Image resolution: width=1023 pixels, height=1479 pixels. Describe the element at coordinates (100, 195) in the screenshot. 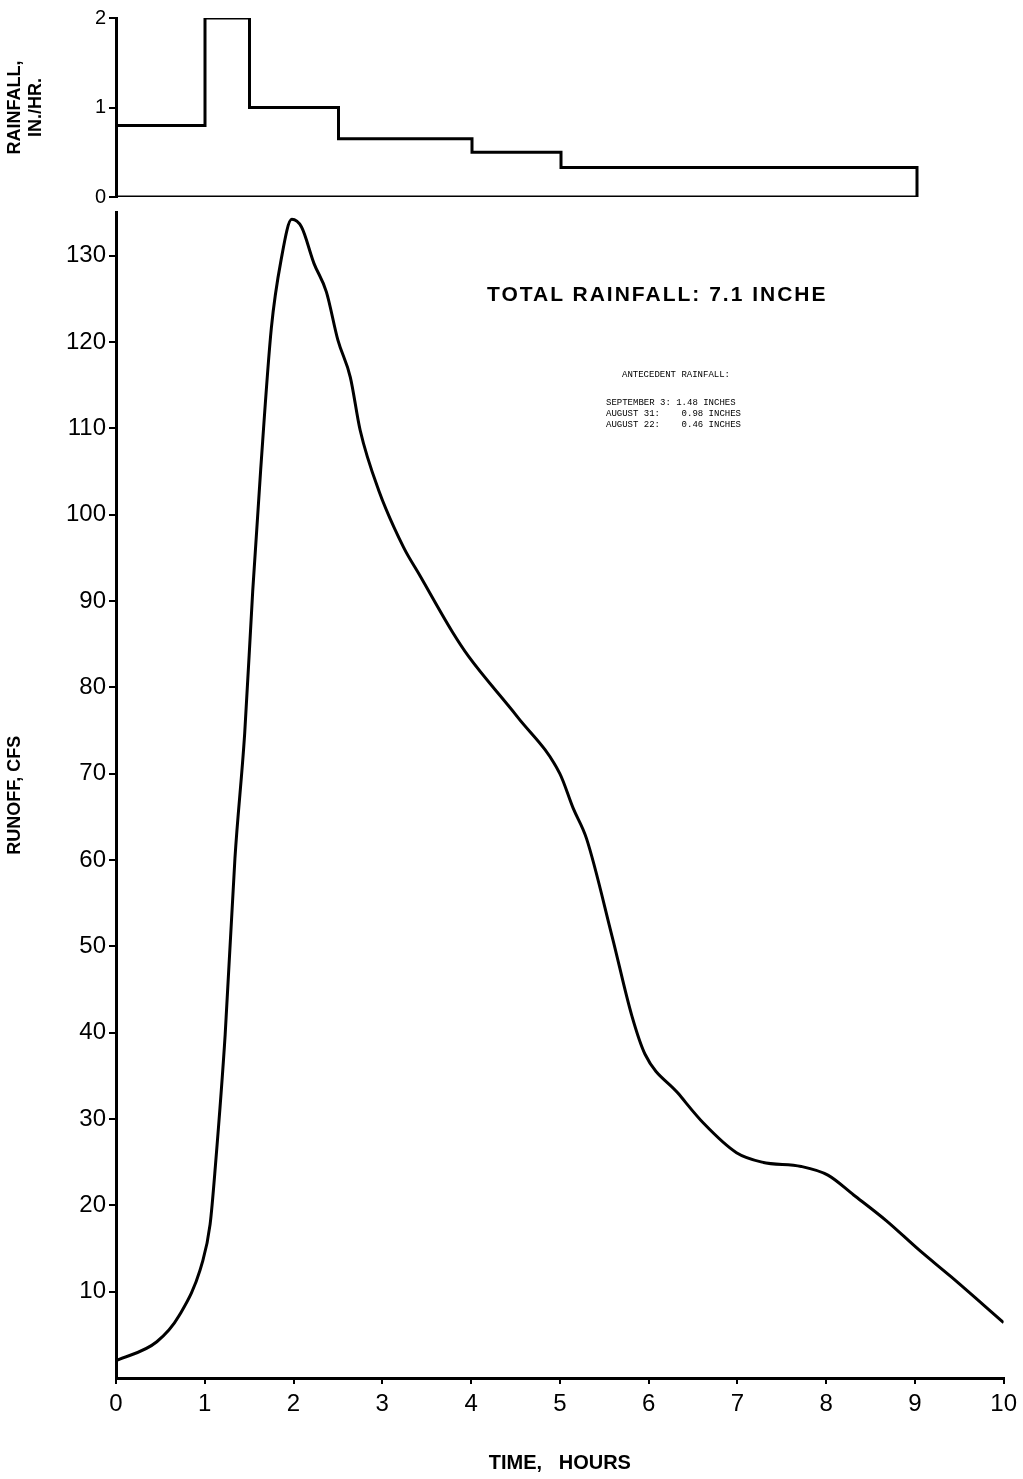

I see `y-tick-label: 0` at that location.